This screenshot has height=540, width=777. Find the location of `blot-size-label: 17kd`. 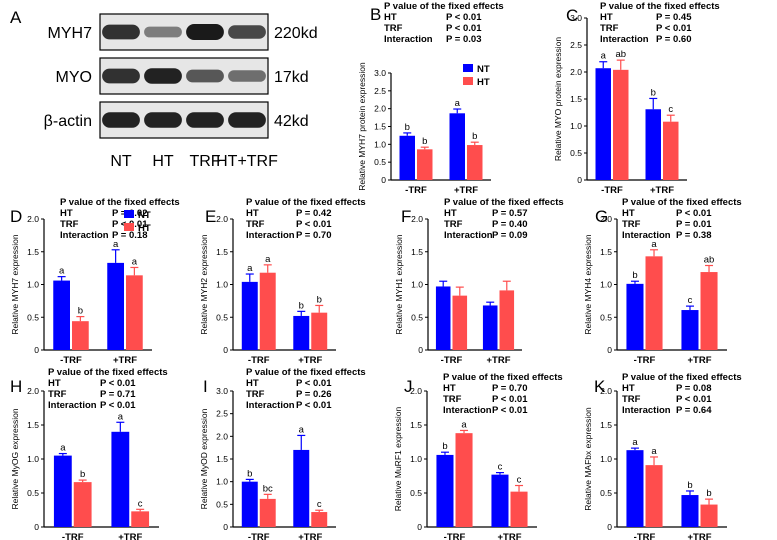

blot-size-label: 17kd is located at coordinates (291, 77).